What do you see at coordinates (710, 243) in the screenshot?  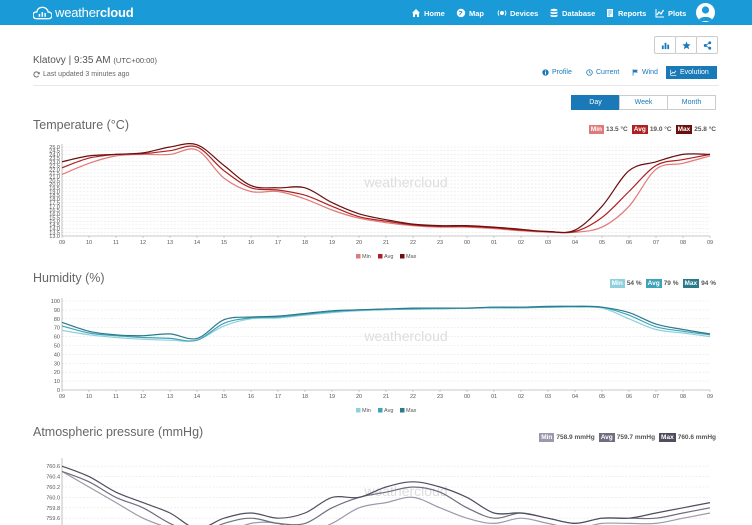 I see `temperature-xtick-label: 09` at bounding box center [710, 243].